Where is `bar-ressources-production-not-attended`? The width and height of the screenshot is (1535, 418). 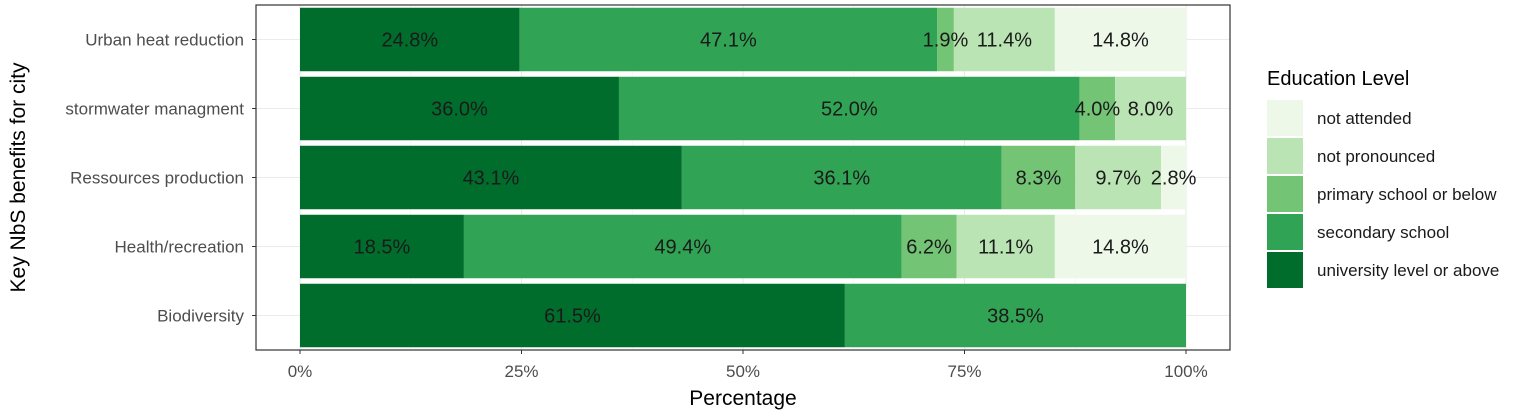
bar-ressources-production-not-attended is located at coordinates (1173, 177).